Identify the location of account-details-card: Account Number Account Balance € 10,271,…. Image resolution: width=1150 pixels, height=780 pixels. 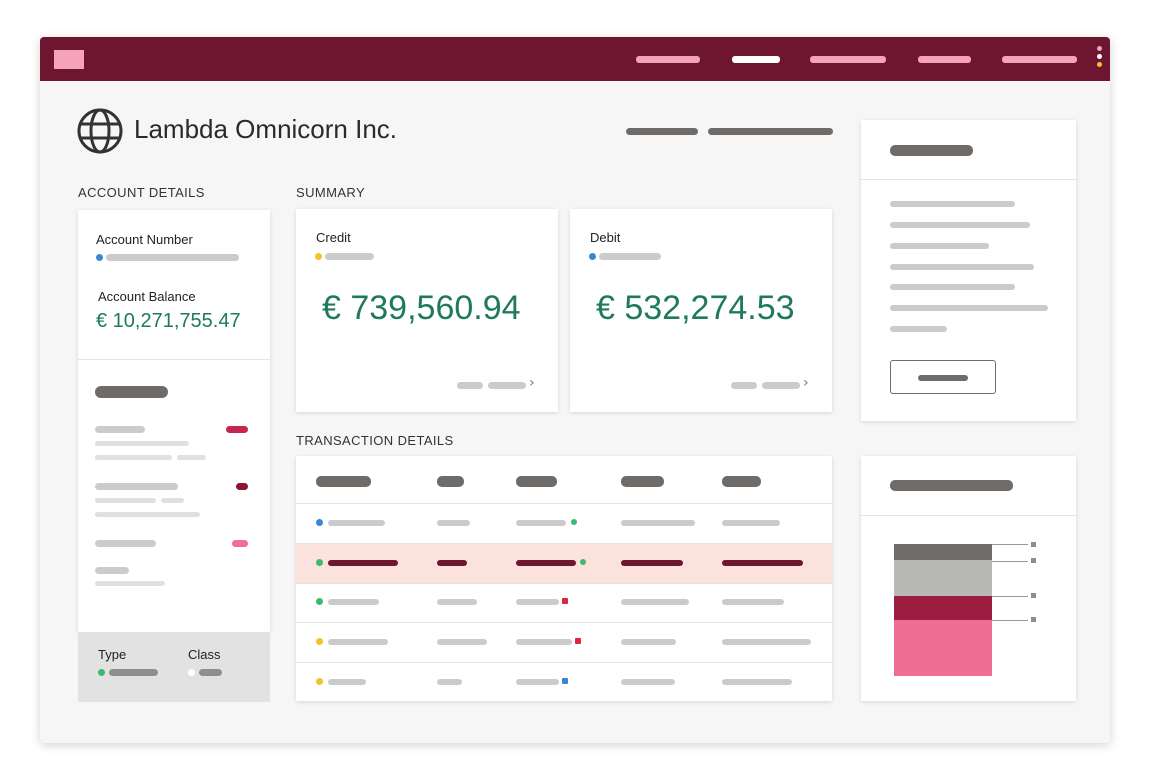
(174, 421).